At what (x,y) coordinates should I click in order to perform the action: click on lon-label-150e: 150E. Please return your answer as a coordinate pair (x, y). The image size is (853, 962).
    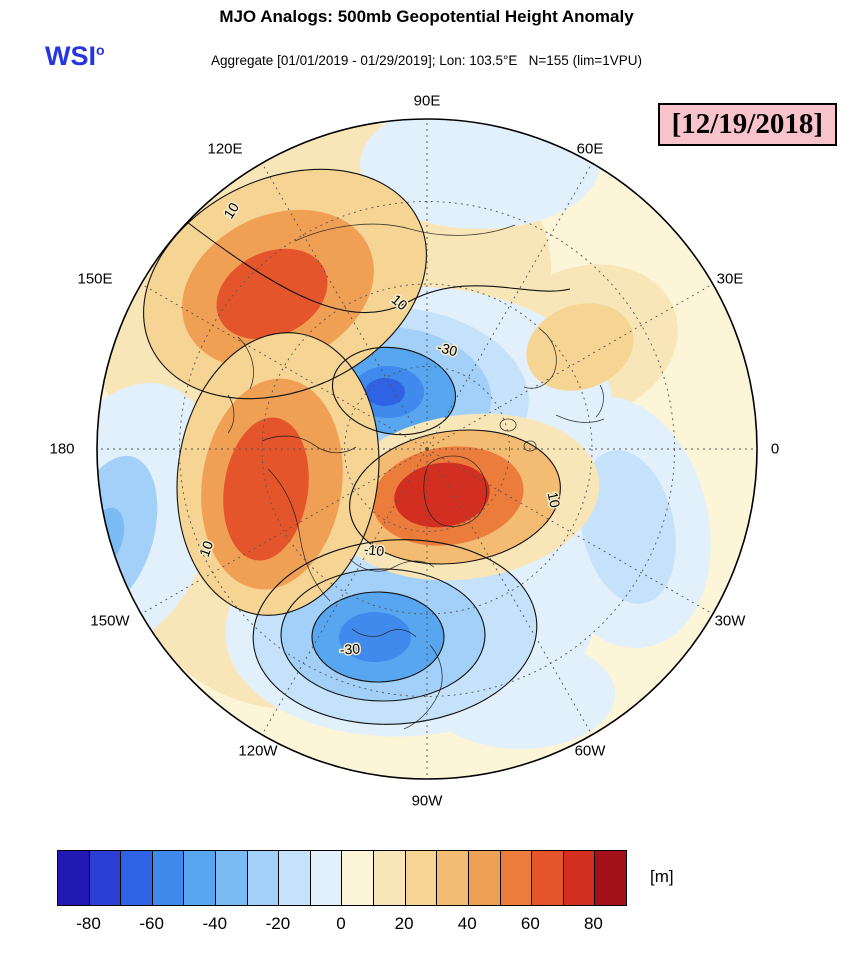
    Looking at the image, I should click on (95, 279).